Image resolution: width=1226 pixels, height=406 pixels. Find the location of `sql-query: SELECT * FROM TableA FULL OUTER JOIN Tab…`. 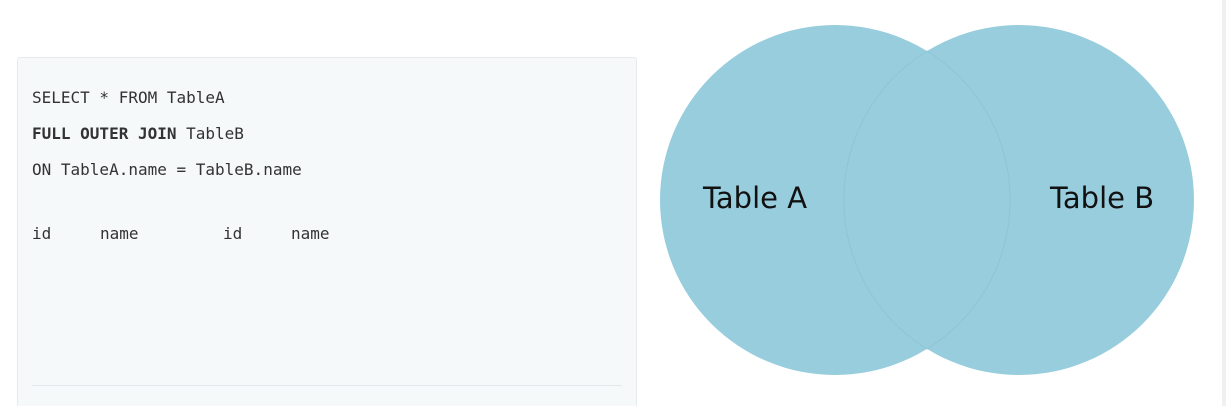

sql-query: SELECT * FROM TableA FULL OUTER JOIN Tab… is located at coordinates (167, 134).